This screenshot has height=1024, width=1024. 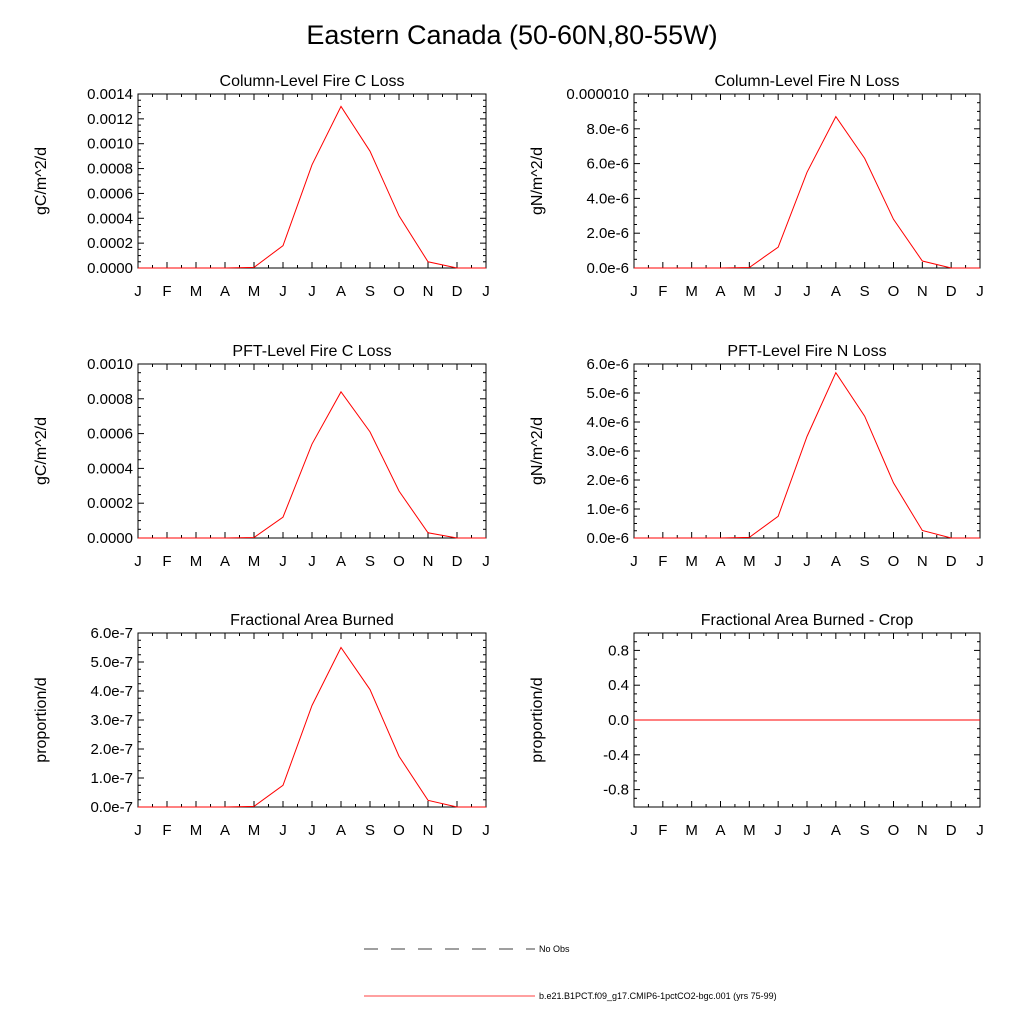 What do you see at coordinates (616, 755) in the screenshot?
I see `y-tick-label: -0.4` at bounding box center [616, 755].